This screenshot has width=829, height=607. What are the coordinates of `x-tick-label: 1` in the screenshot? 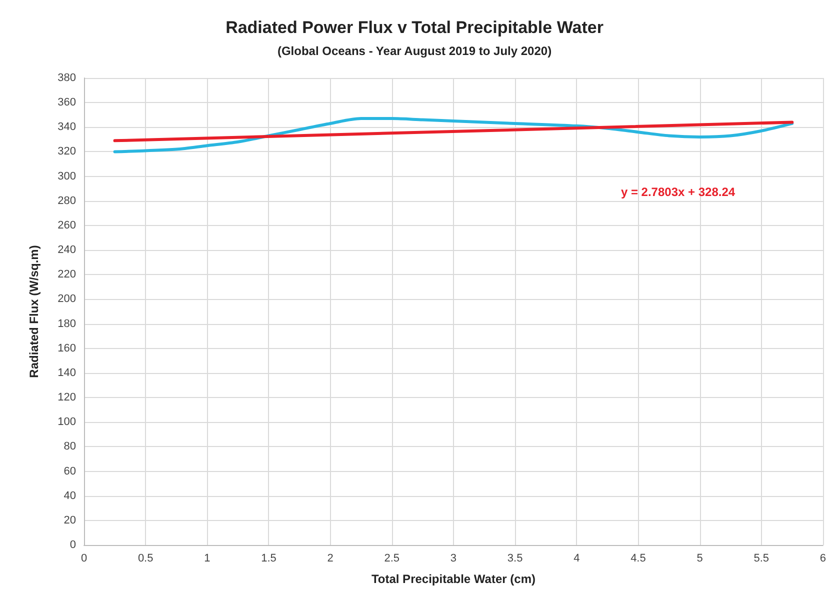 It's located at (207, 558).